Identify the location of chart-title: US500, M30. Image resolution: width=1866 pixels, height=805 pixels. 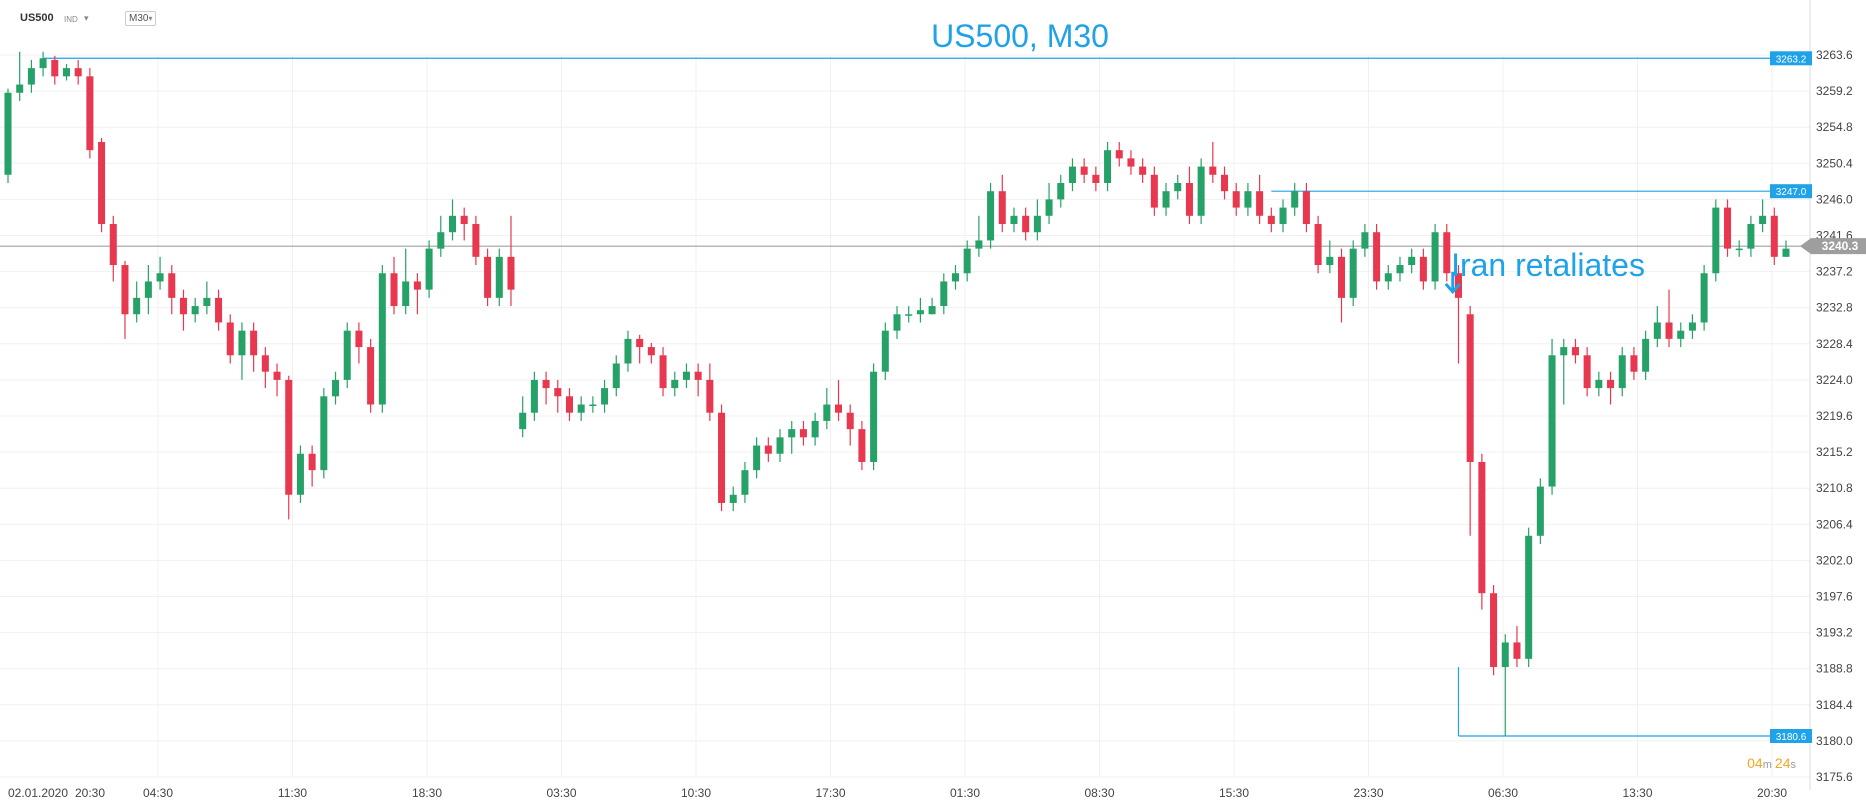
(1020, 36).